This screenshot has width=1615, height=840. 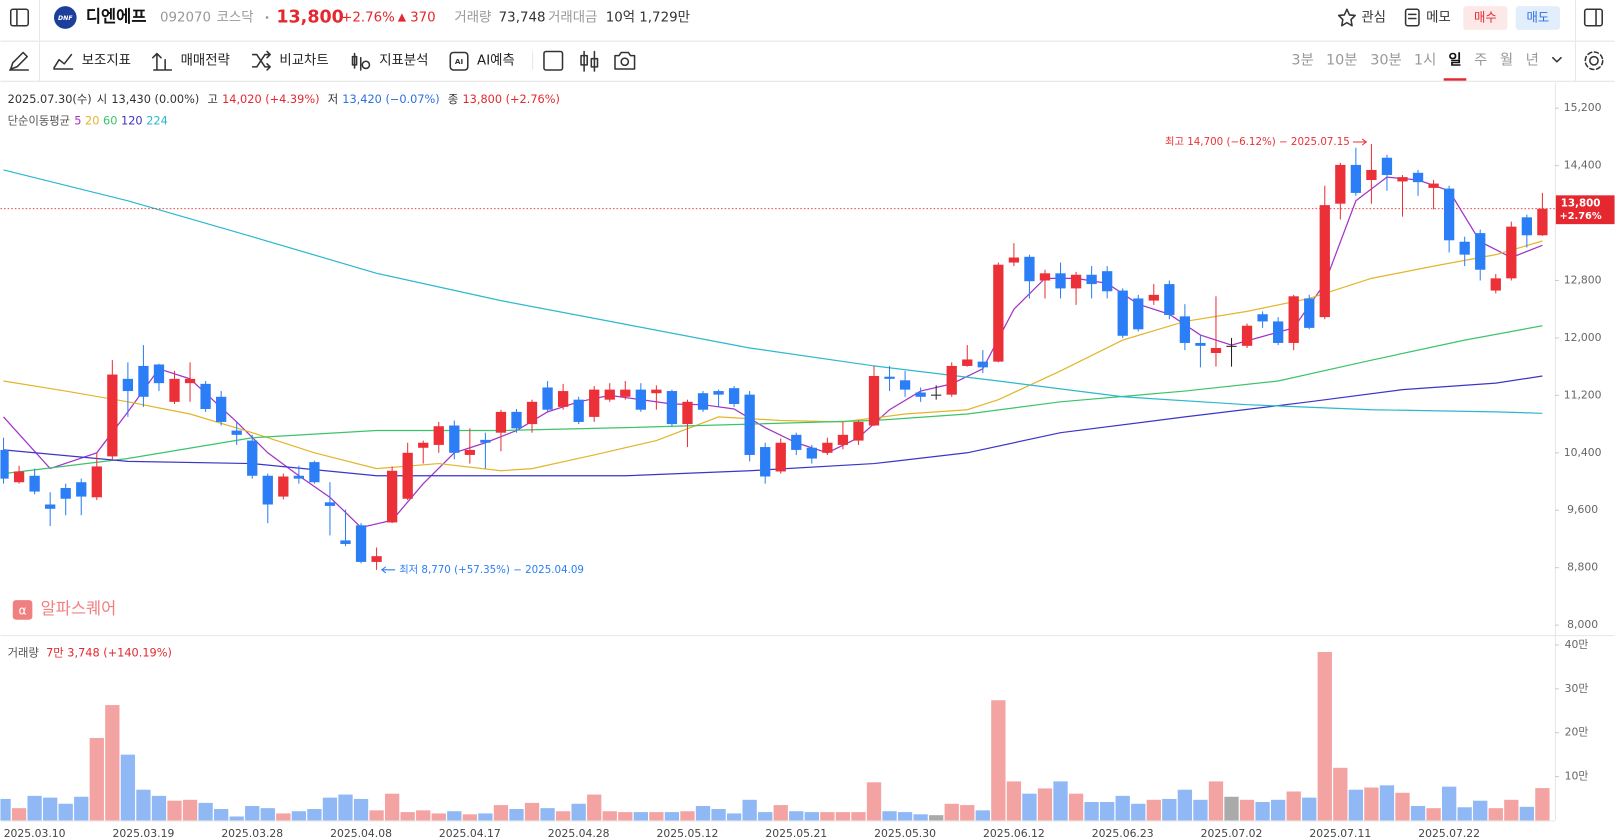 I want to click on low-label: 저, so click(x=333, y=99).